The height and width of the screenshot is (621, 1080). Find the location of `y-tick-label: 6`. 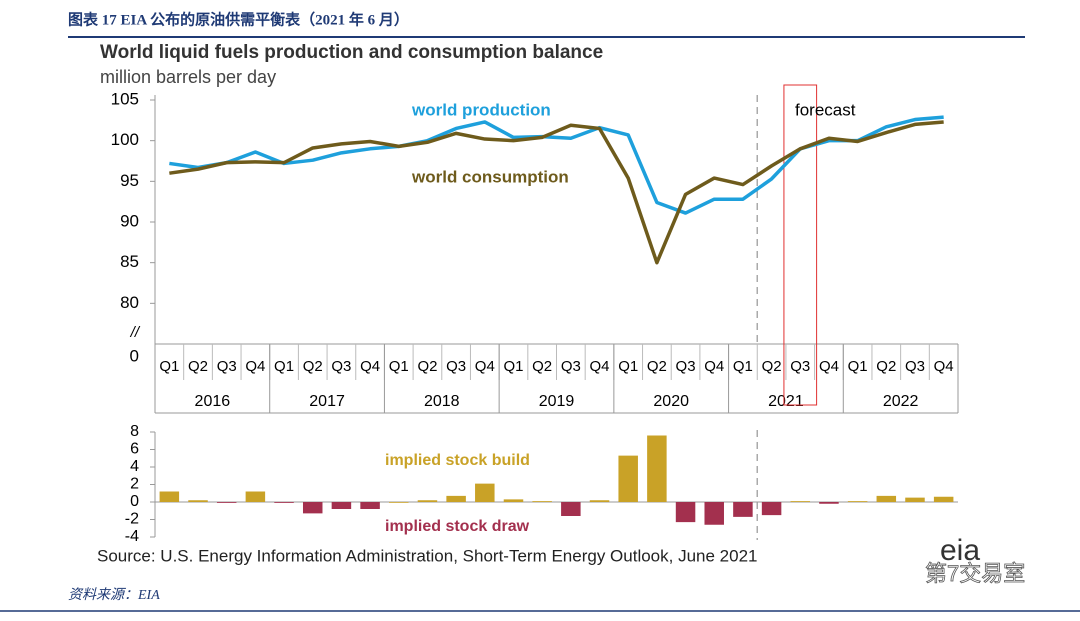

y-tick-label: 6 is located at coordinates (134, 449).